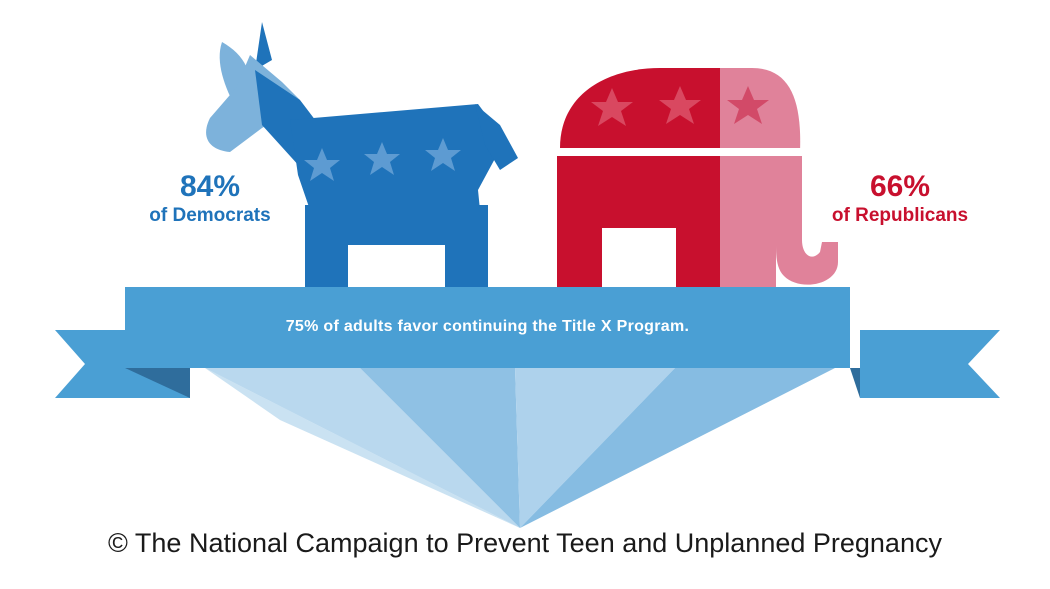 This screenshot has width=1050, height=589. What do you see at coordinates (900, 186) in the screenshot?
I see `republicans-percent: 66%` at bounding box center [900, 186].